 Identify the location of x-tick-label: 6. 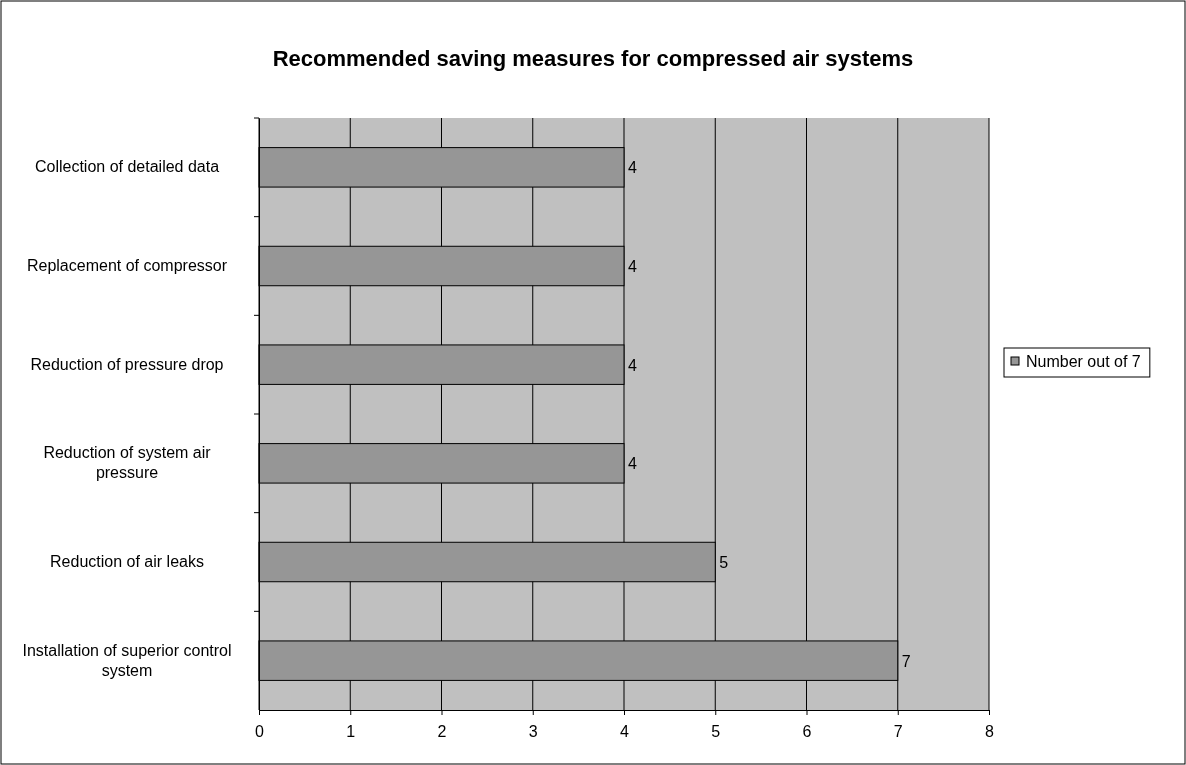
(807, 732).